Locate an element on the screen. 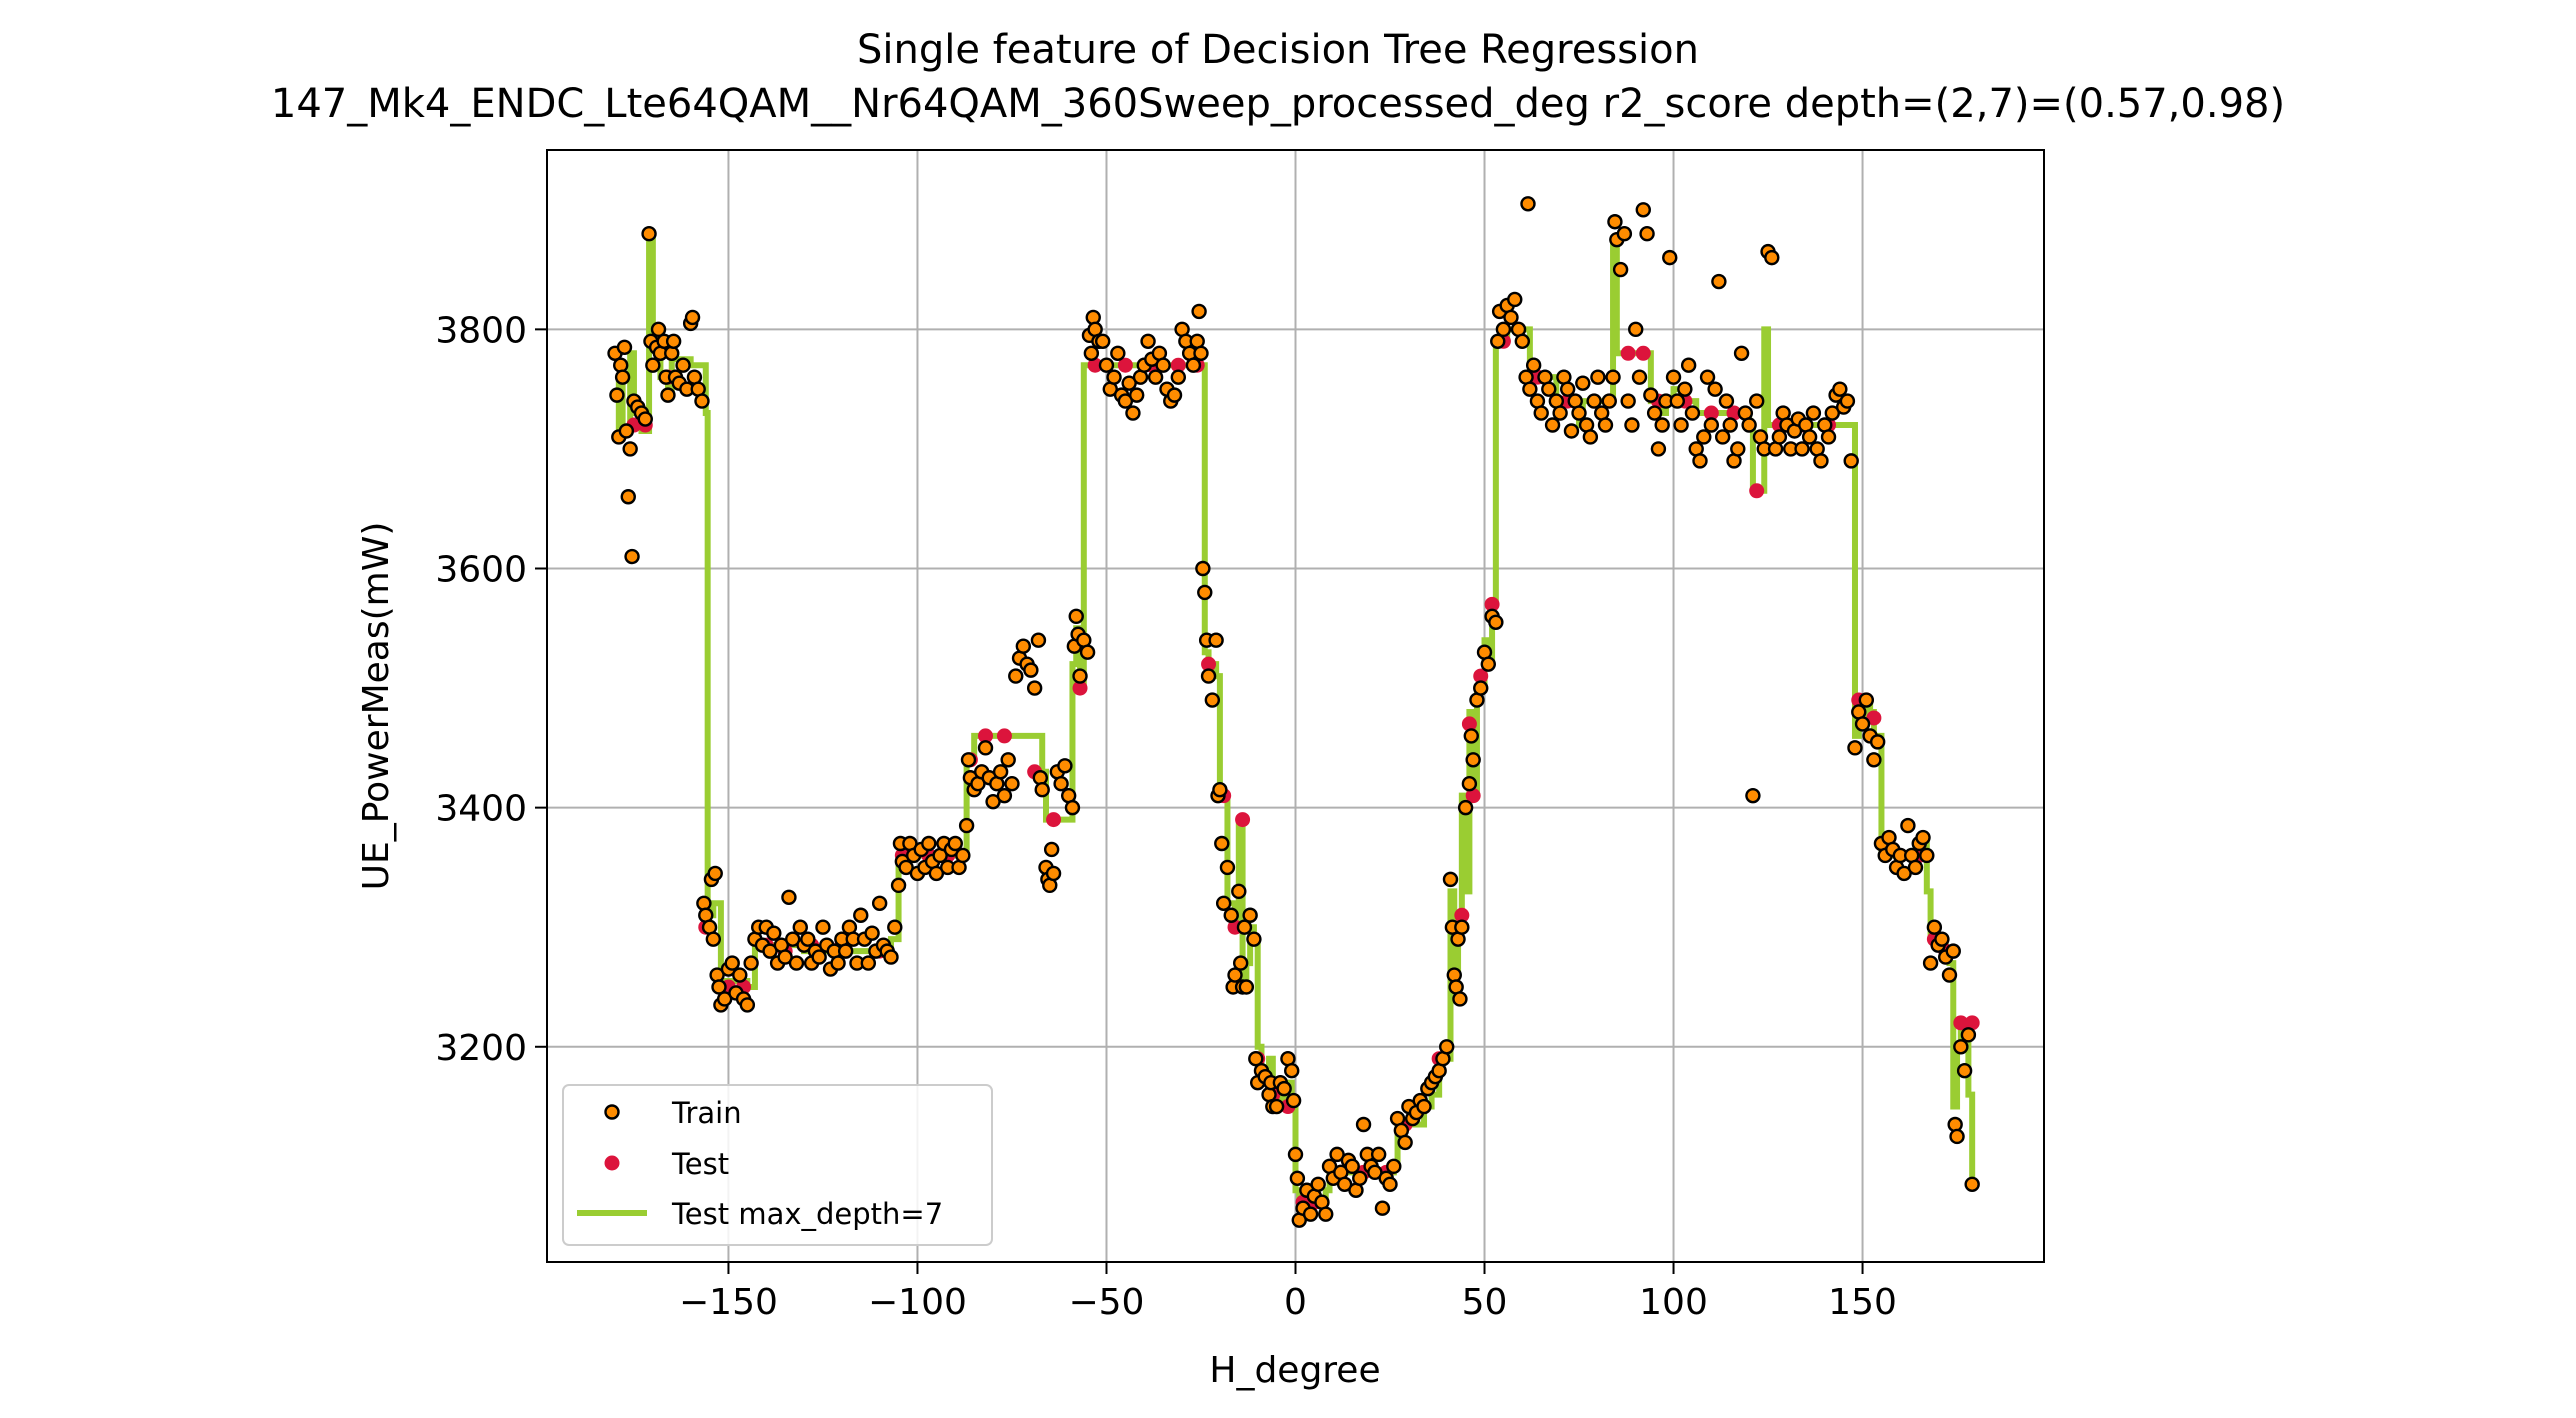  legend-train-label: Train is located at coordinates (706, 1113).